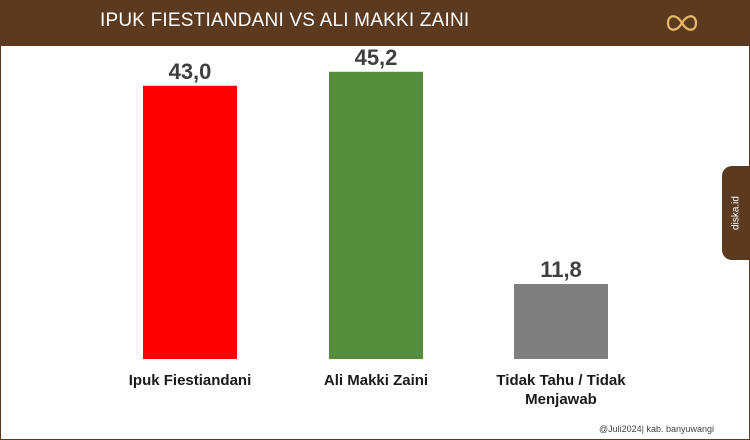 This screenshot has height=440, width=750. What do you see at coordinates (285, 20) in the screenshot?
I see `chart-title: IPUK FIESTIANDANI VS ALI MAKKI ZAINI` at bounding box center [285, 20].